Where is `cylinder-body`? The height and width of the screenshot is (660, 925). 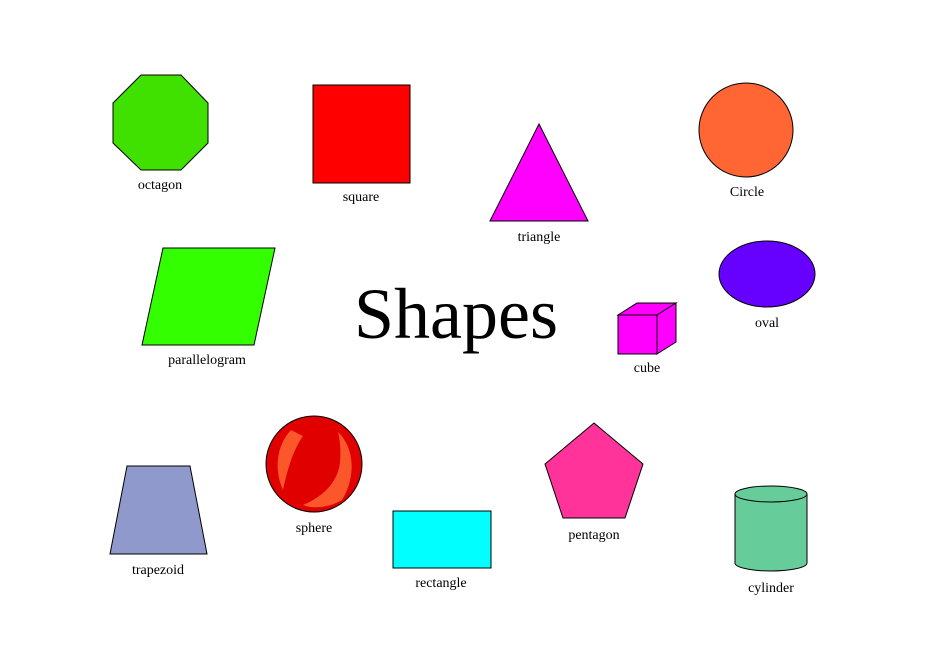 cylinder-body is located at coordinates (771, 532).